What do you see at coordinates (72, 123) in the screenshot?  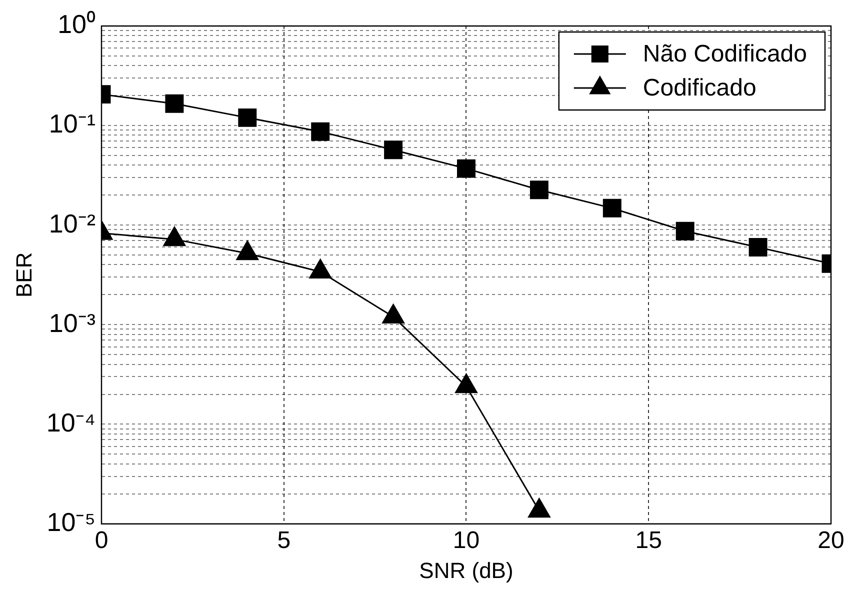 I see `y-tick-label: 10⁻¹` at bounding box center [72, 123].